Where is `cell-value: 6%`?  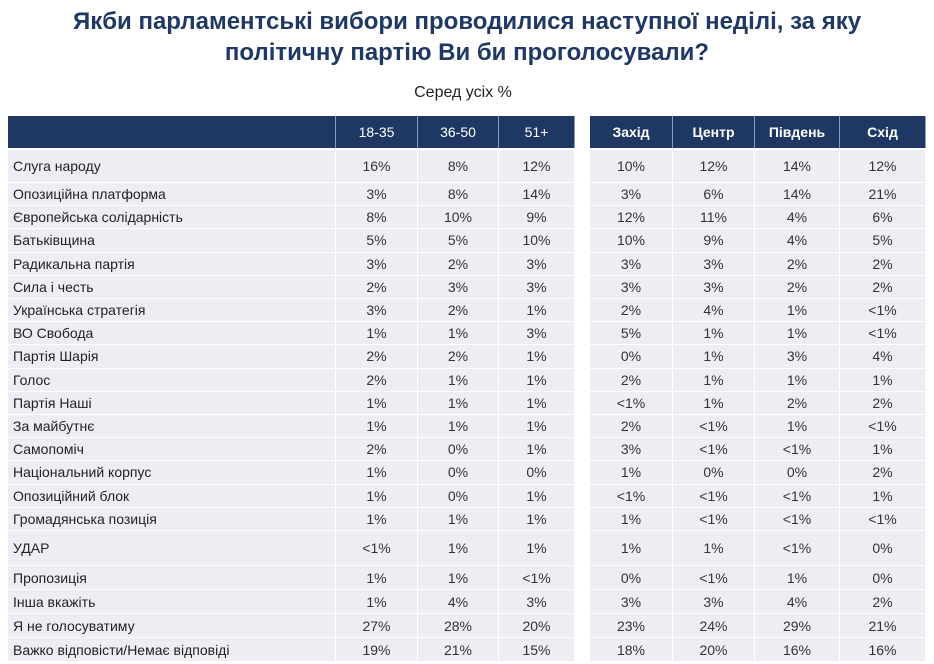 cell-value: 6% is located at coordinates (883, 218).